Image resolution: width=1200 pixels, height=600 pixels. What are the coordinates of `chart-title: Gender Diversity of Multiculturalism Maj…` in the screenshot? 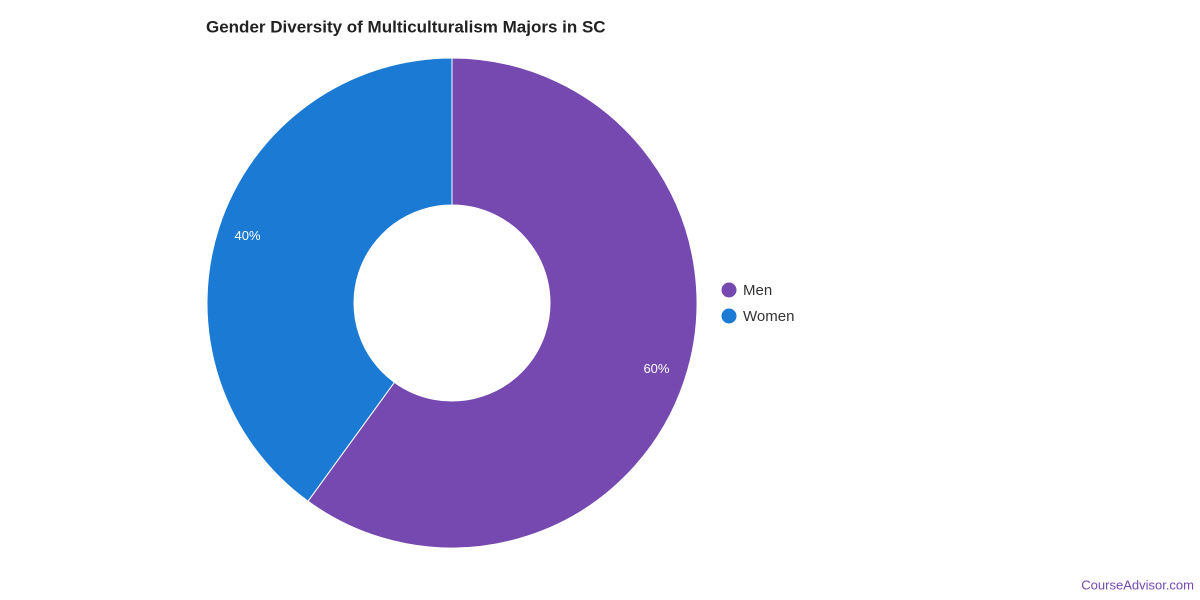 It's located at (406, 26).